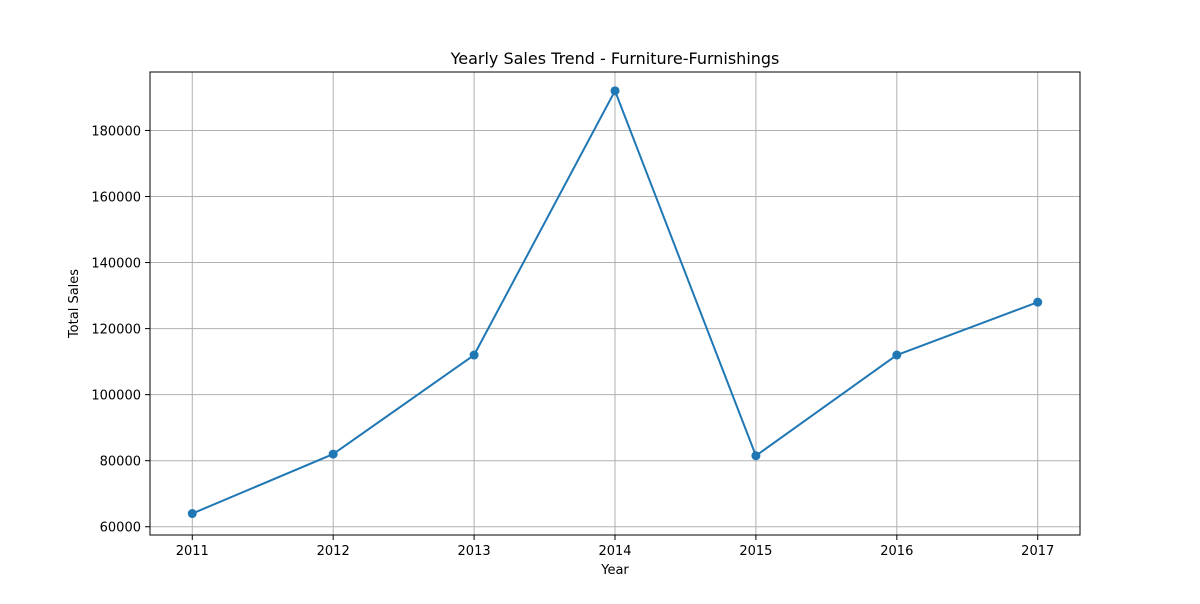 The width and height of the screenshot is (1200, 604). I want to click on x-tick-label: 2013, so click(474, 551).